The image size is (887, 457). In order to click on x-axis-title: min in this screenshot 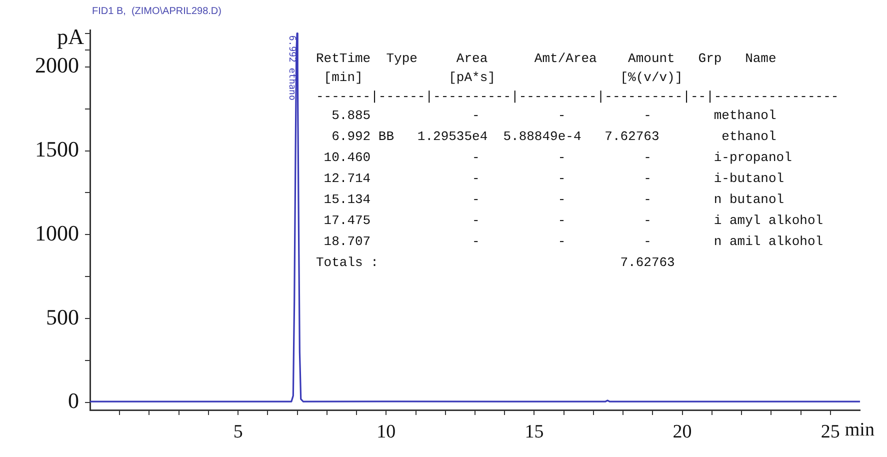, I will do `click(859, 429)`.